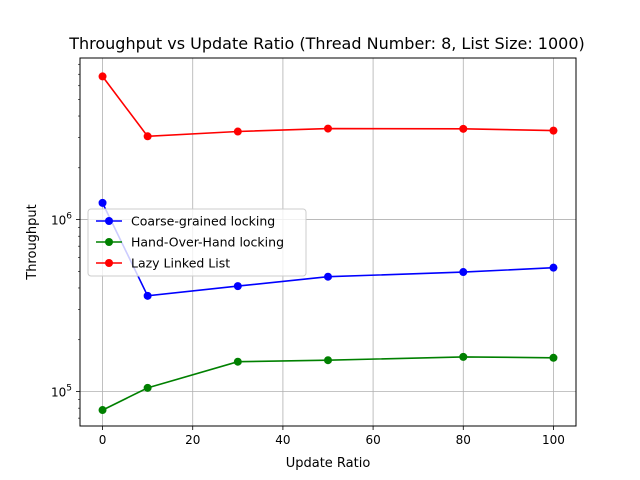  I want to click on x-tick-label: 40, so click(282, 440).